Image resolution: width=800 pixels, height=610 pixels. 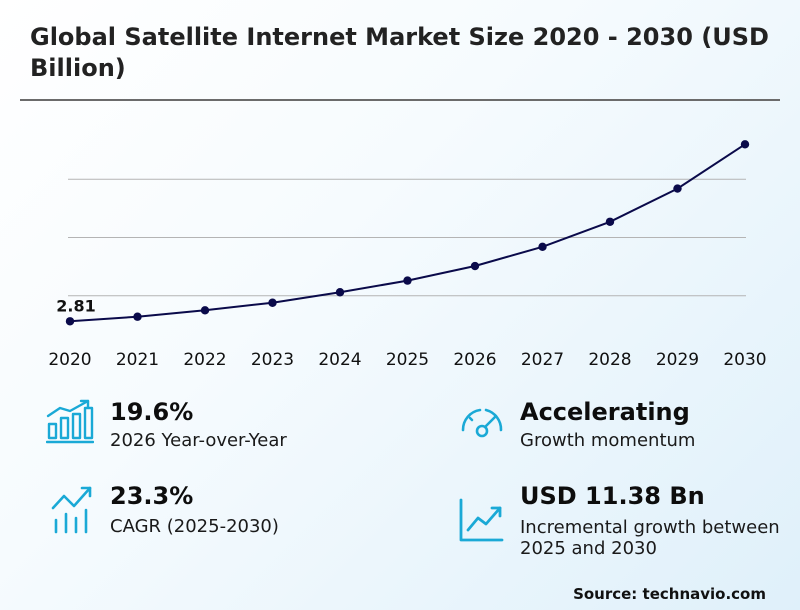 What do you see at coordinates (400, 100) in the screenshot?
I see `title-divider` at bounding box center [400, 100].